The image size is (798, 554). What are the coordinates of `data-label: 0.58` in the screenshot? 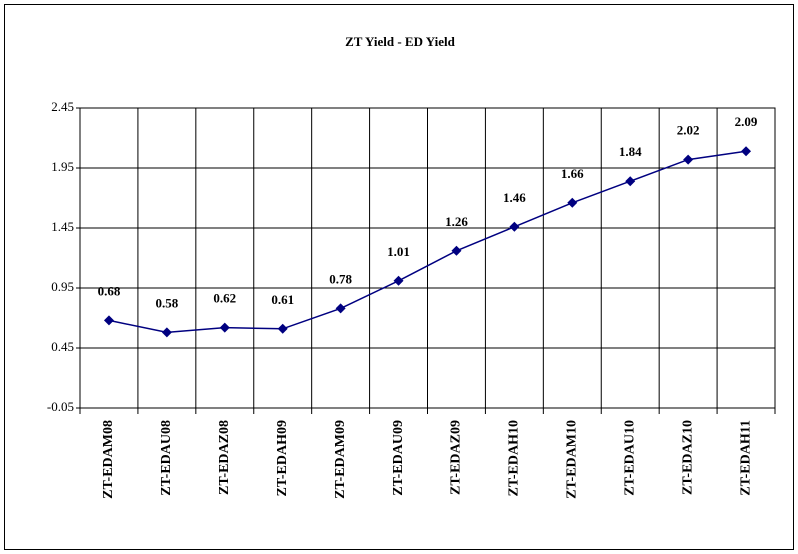 It's located at (167, 302).